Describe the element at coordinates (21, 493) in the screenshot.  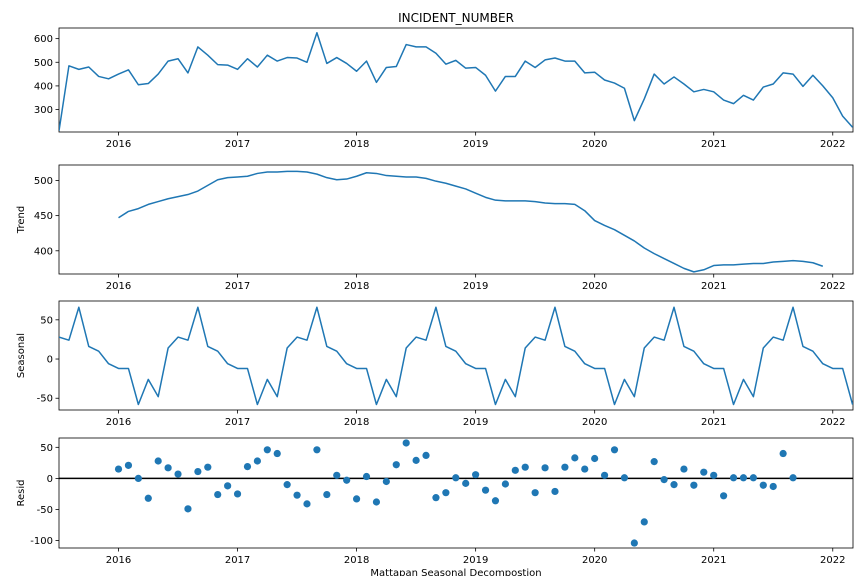
I see `y-axis-label: Resid` at that location.